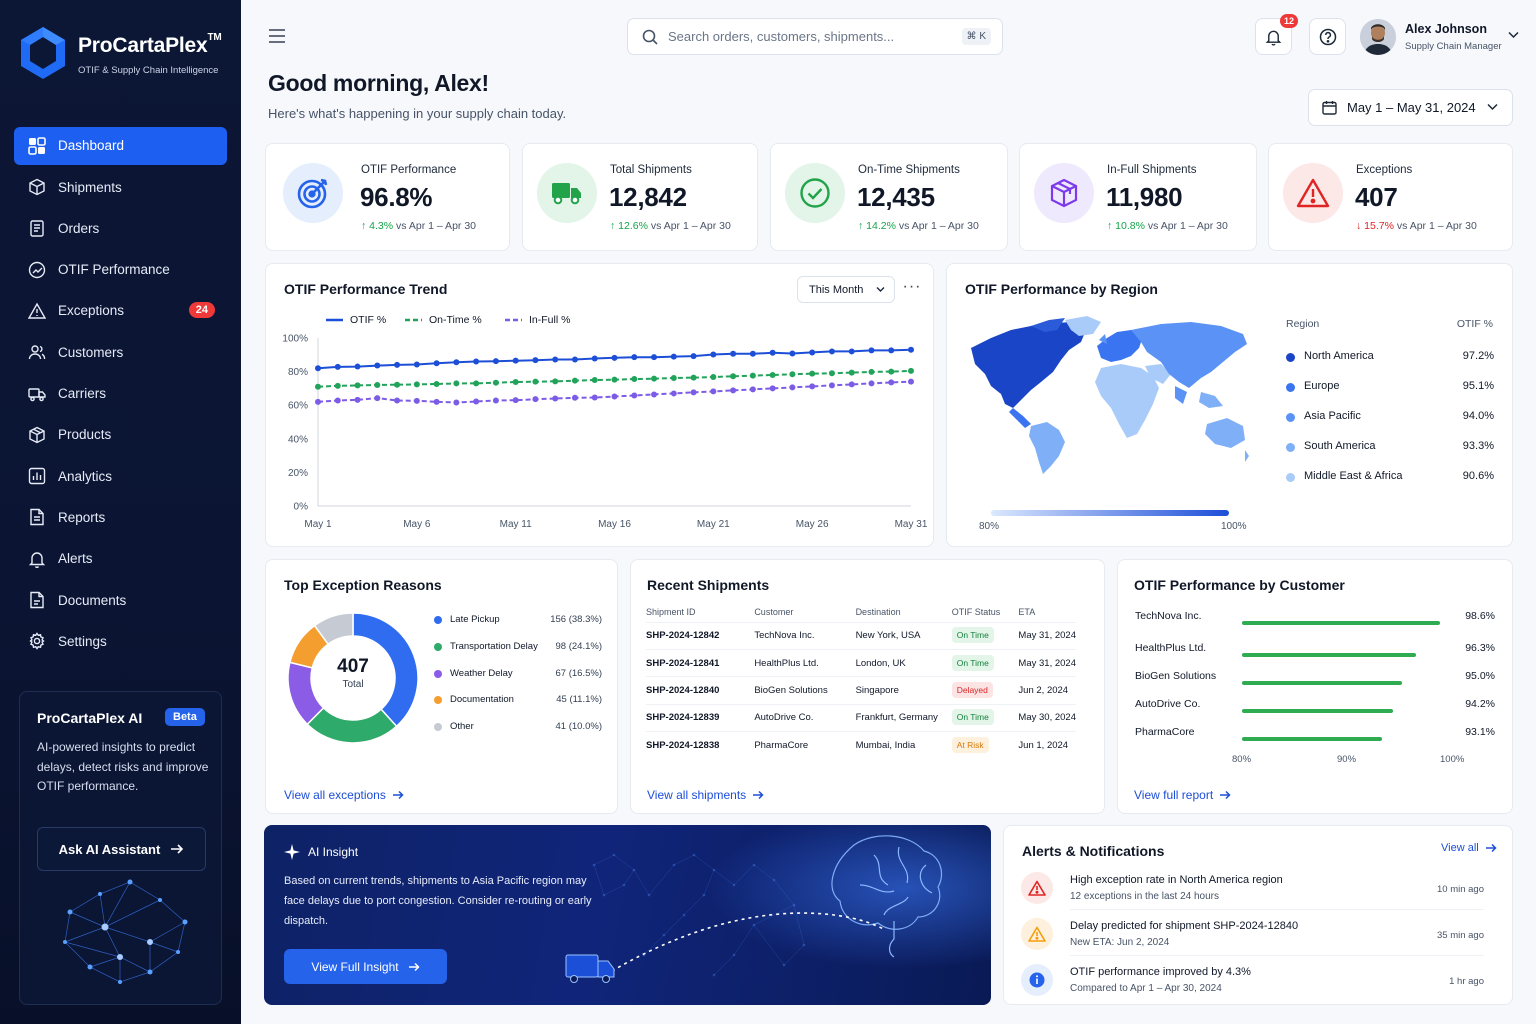 The height and width of the screenshot is (1024, 1536). Describe the element at coordinates (912, 286) in the screenshot. I see `more-options-icon: ···` at that location.